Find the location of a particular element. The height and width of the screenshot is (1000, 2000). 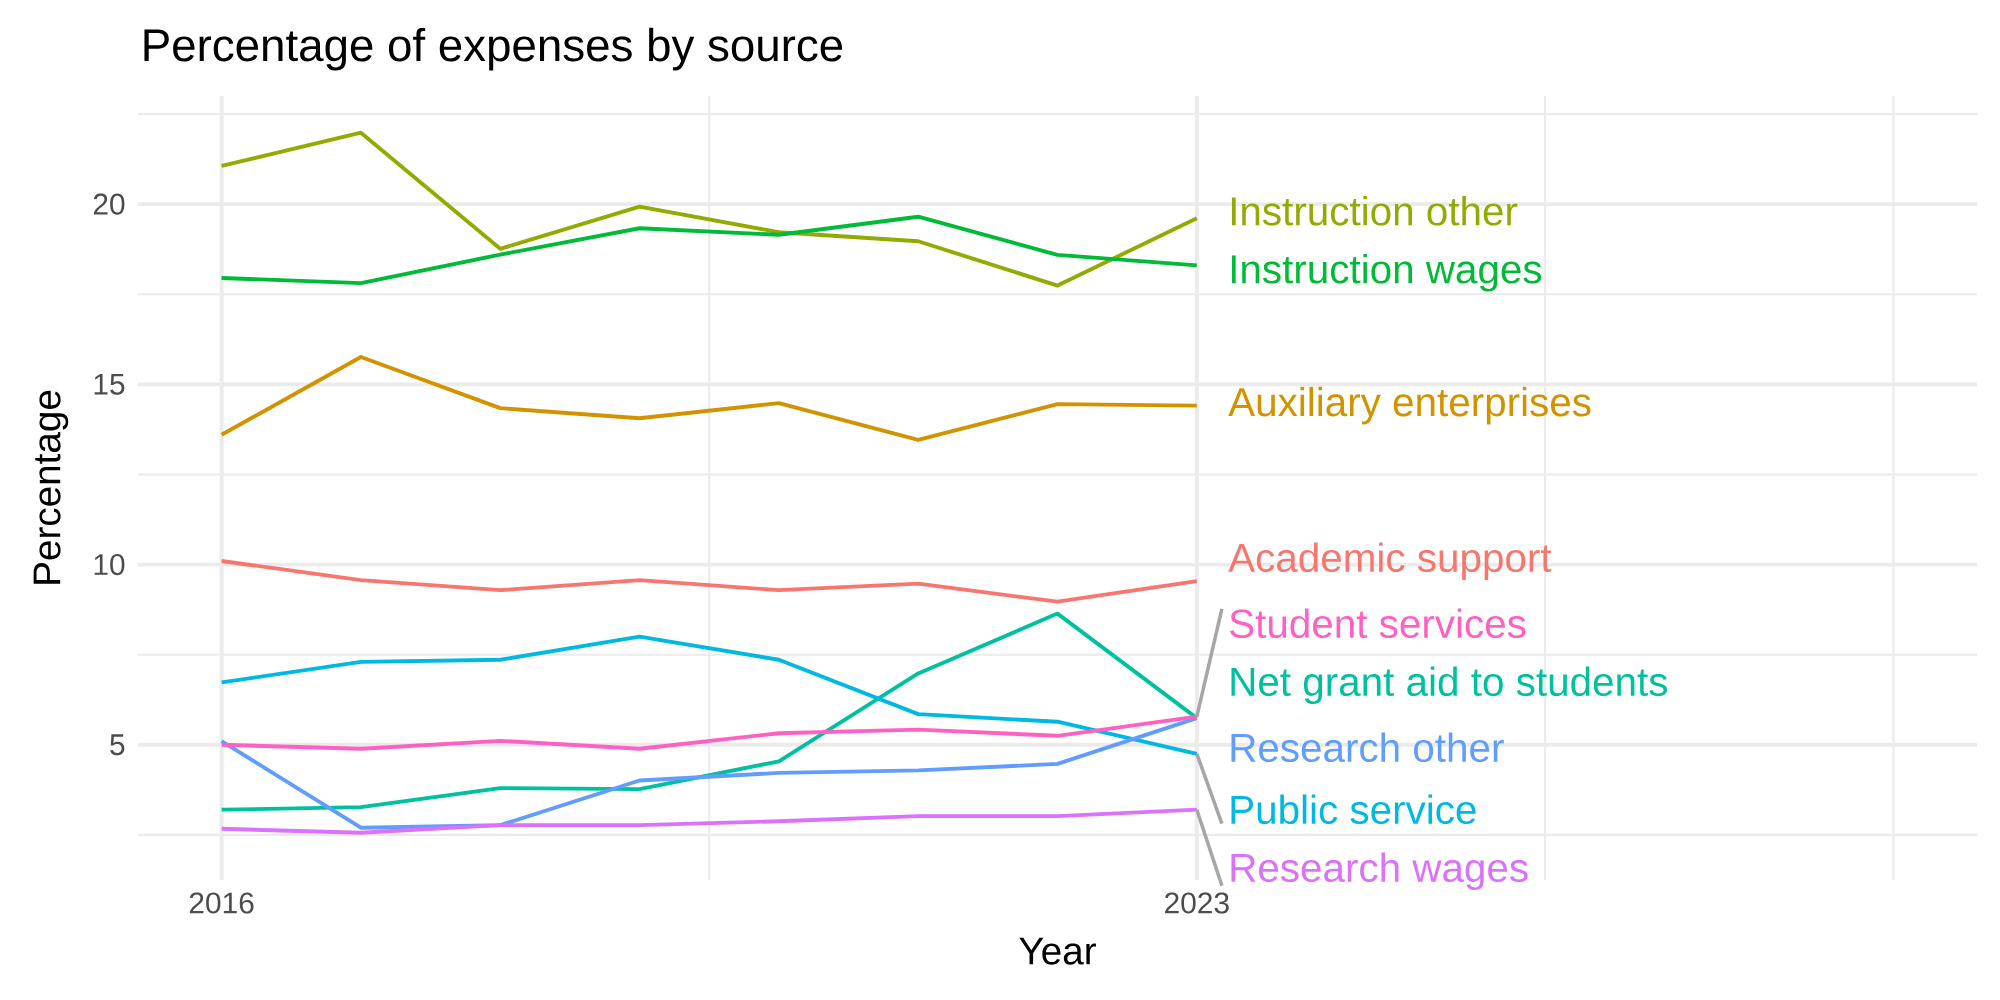

text: Student services is located at coordinates (1378, 623).